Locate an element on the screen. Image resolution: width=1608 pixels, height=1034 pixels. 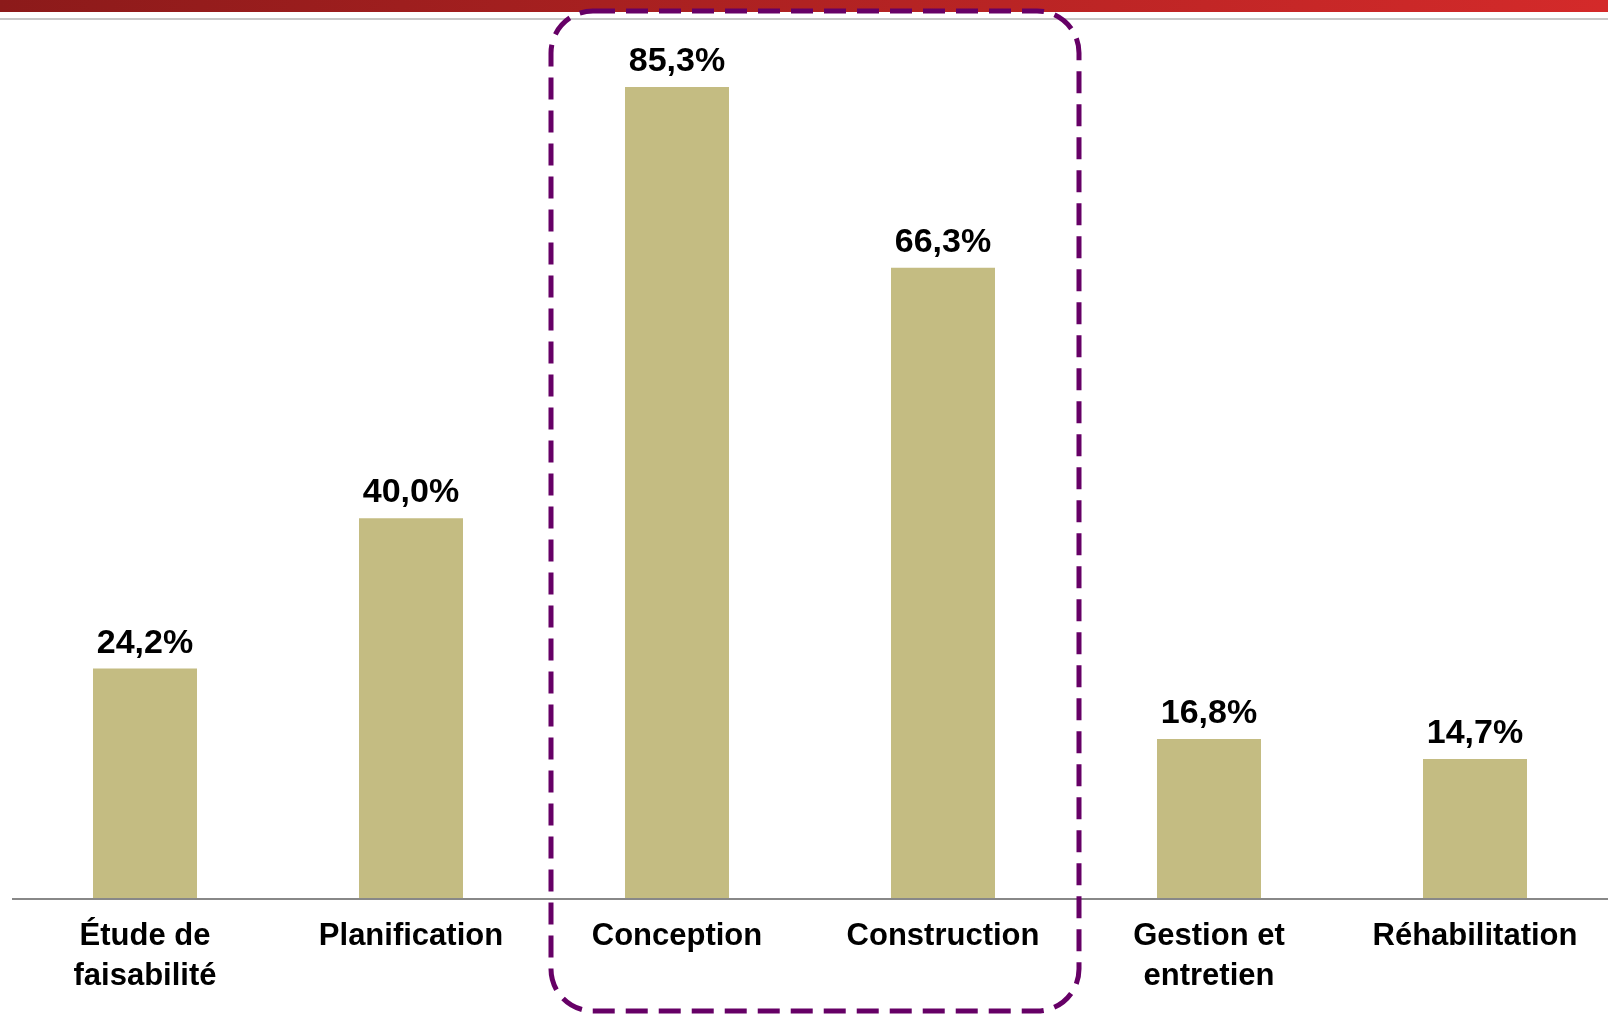
x-tick-label: Construction is located at coordinates (943, 934).